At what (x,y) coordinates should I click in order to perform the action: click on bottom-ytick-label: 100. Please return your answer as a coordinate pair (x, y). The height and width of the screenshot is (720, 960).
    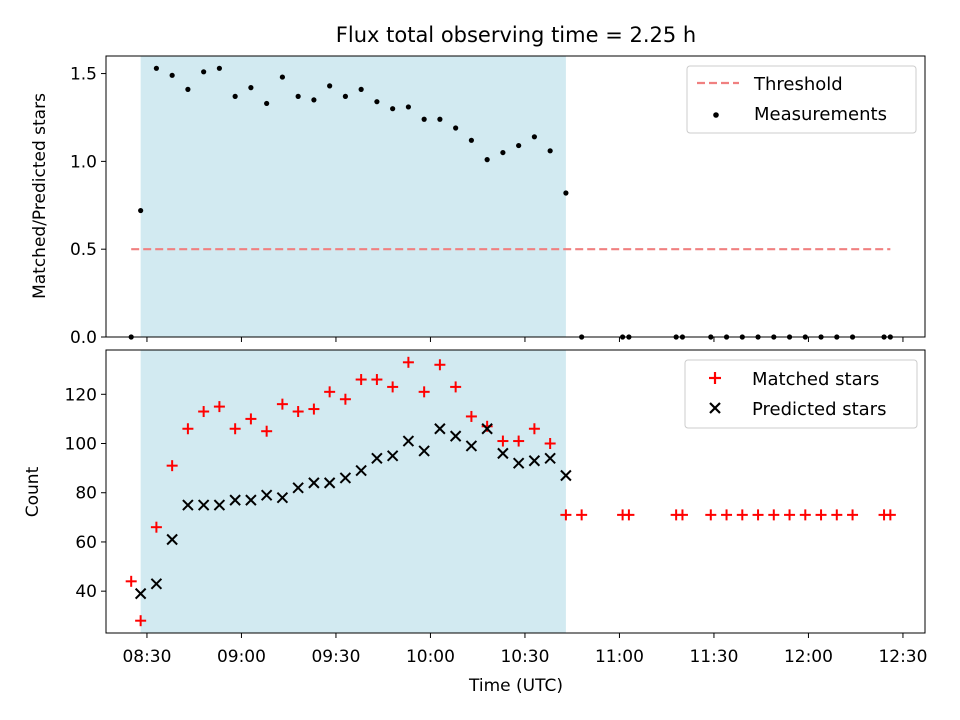
    Looking at the image, I should click on (81, 445).